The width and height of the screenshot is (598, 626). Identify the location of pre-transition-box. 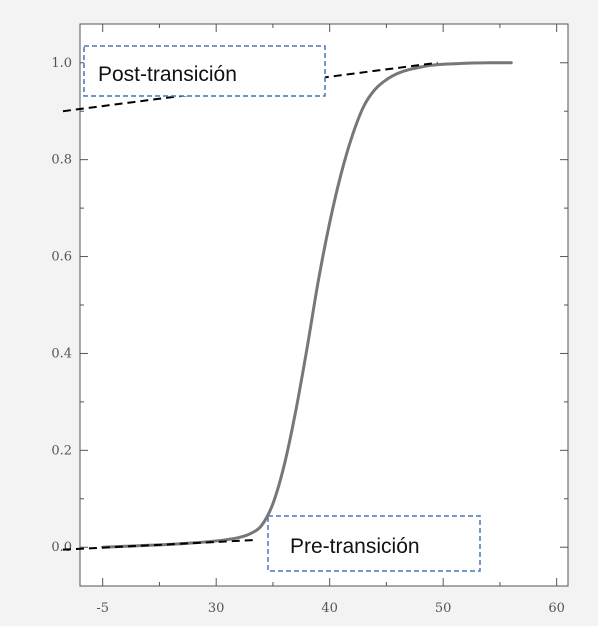
(374, 543).